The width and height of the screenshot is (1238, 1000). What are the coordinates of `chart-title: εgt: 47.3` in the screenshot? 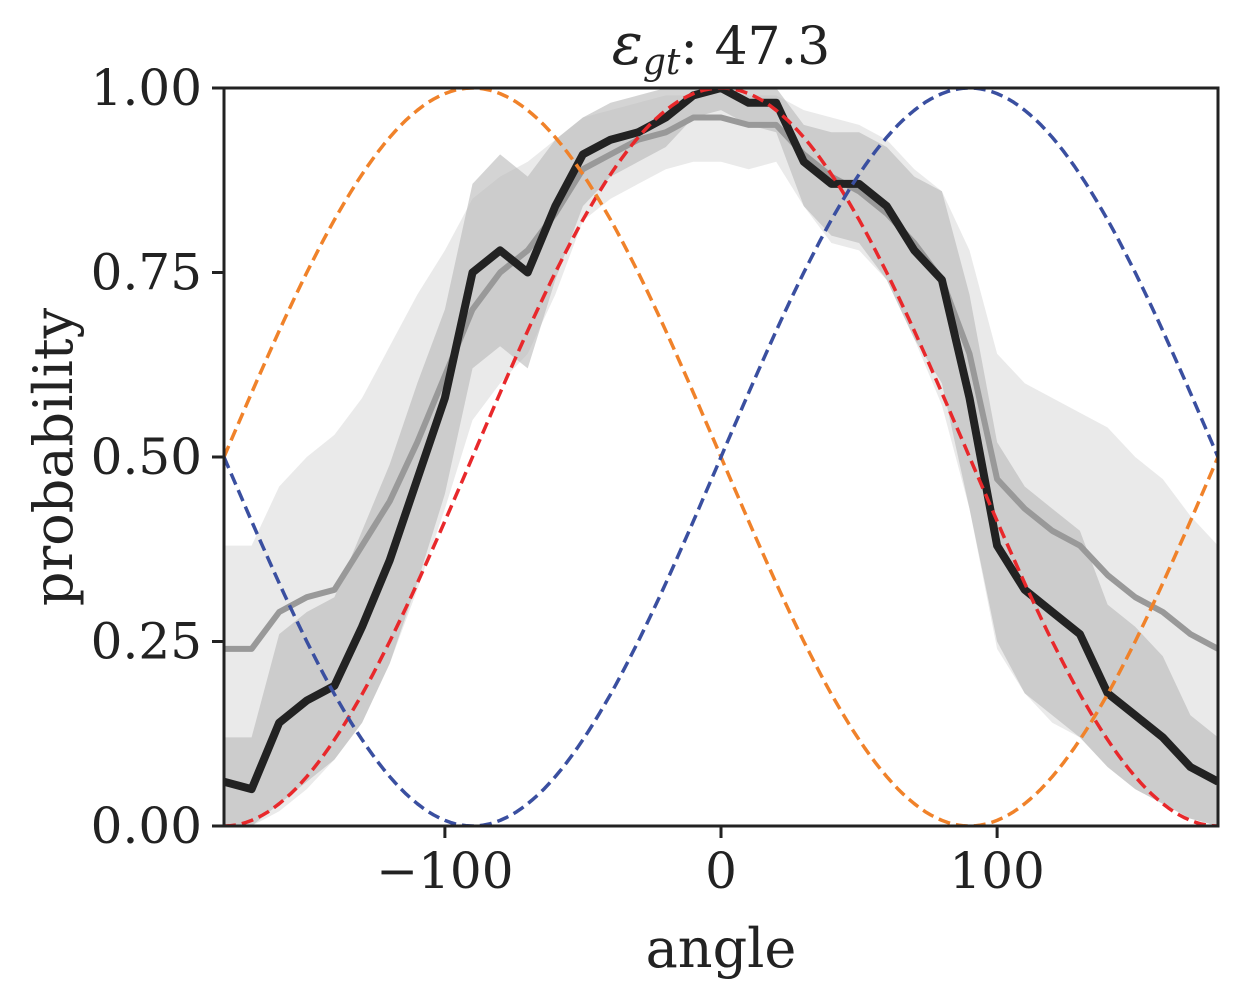 It's located at (721, 46).